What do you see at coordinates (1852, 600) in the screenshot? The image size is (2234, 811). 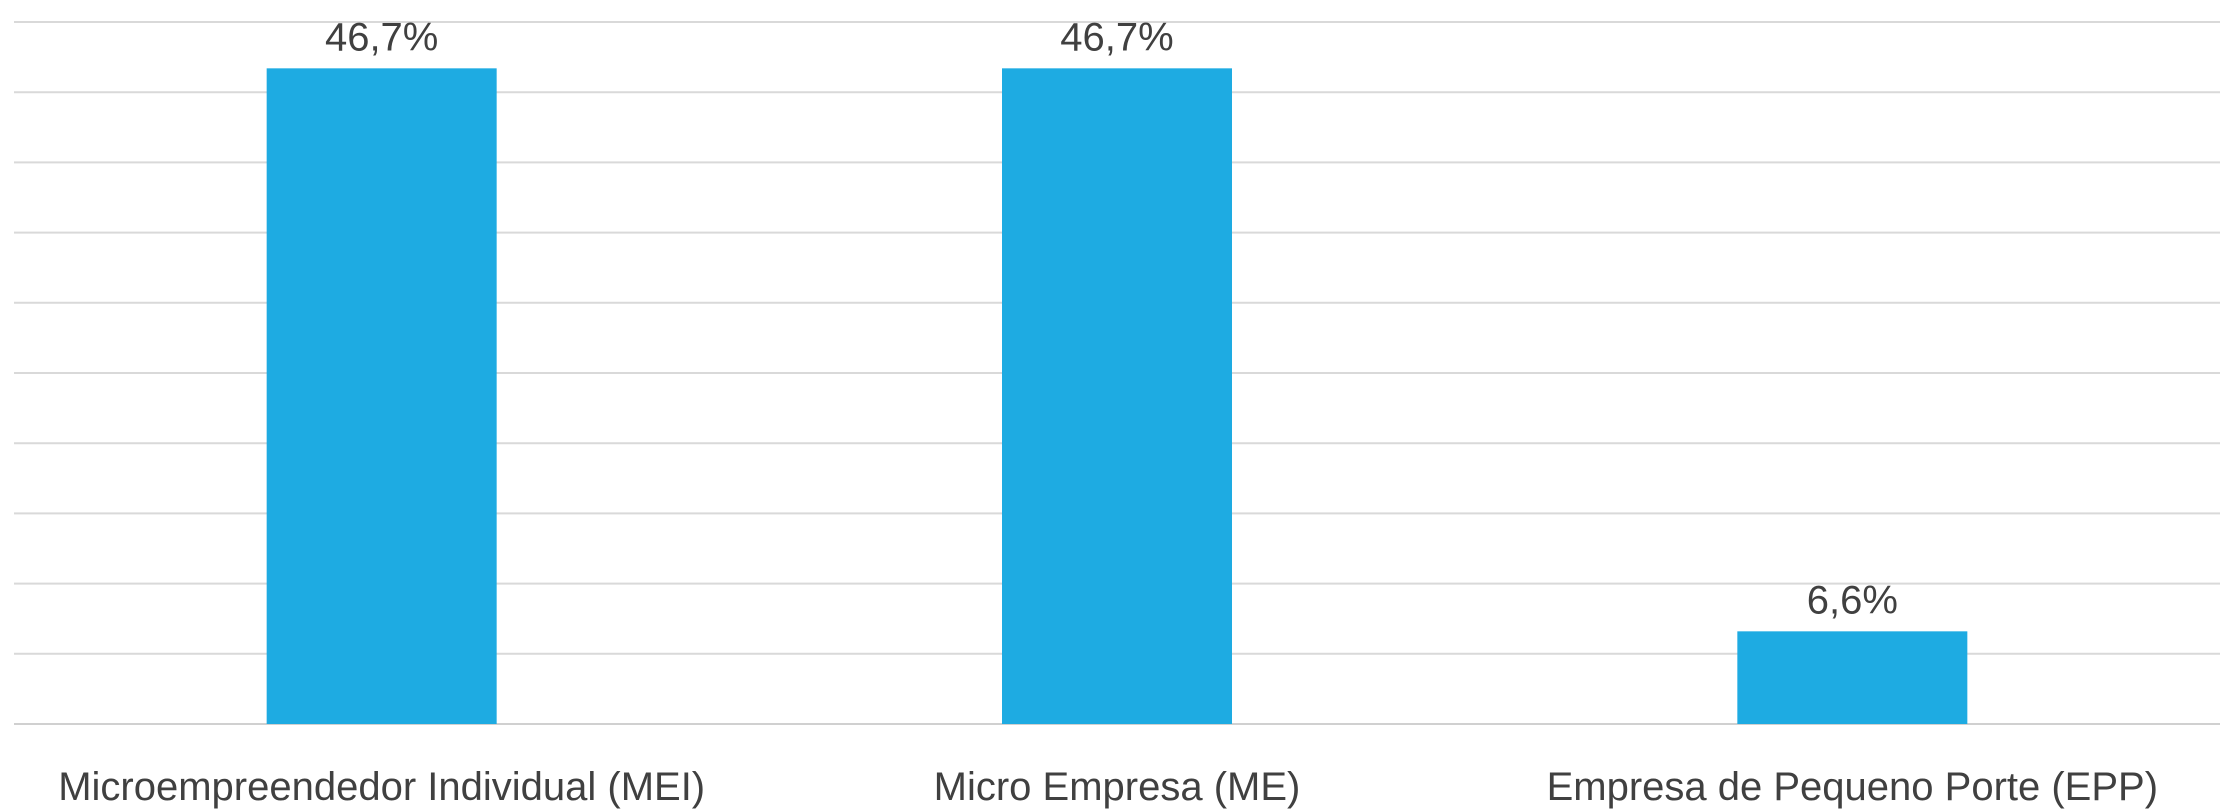 I see `data-label: 6,6%` at bounding box center [1852, 600].